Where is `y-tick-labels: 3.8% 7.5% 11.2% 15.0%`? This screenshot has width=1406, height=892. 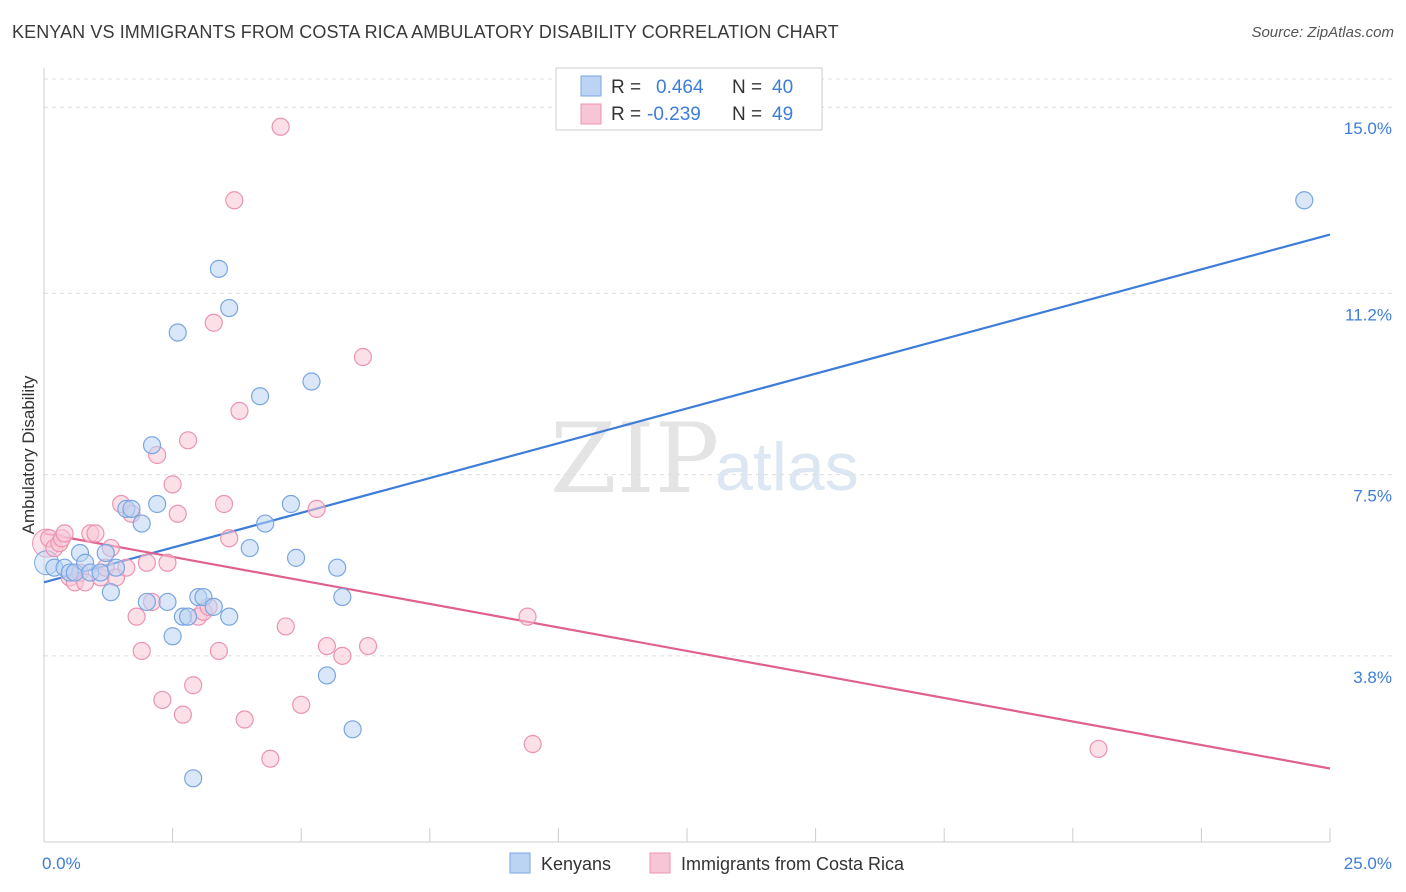
y-tick-labels: 3.8% 7.5% 11.2% 15.0% is located at coordinates (1368, 403).